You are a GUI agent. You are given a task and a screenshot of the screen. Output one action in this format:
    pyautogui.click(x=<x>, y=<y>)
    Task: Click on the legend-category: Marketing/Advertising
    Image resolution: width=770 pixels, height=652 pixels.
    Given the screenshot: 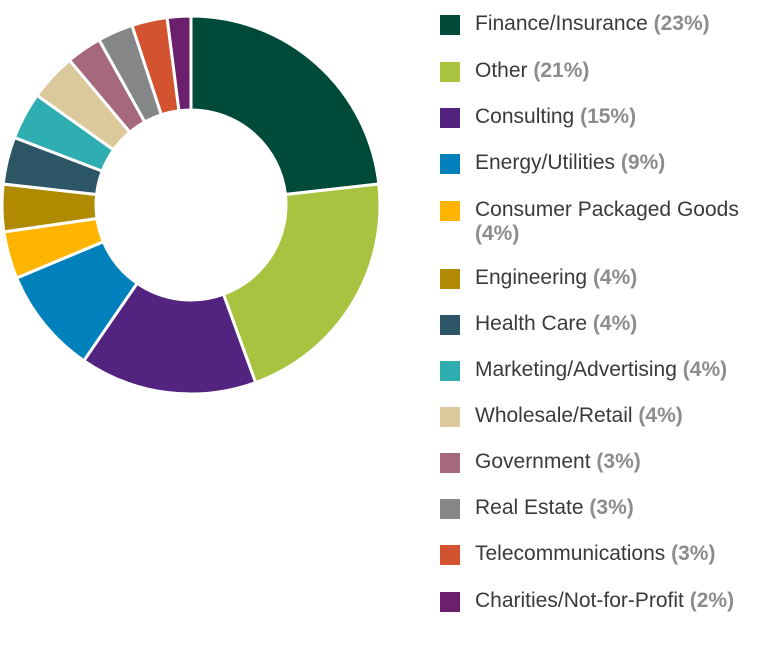 What is the action you would take?
    pyautogui.click(x=576, y=369)
    